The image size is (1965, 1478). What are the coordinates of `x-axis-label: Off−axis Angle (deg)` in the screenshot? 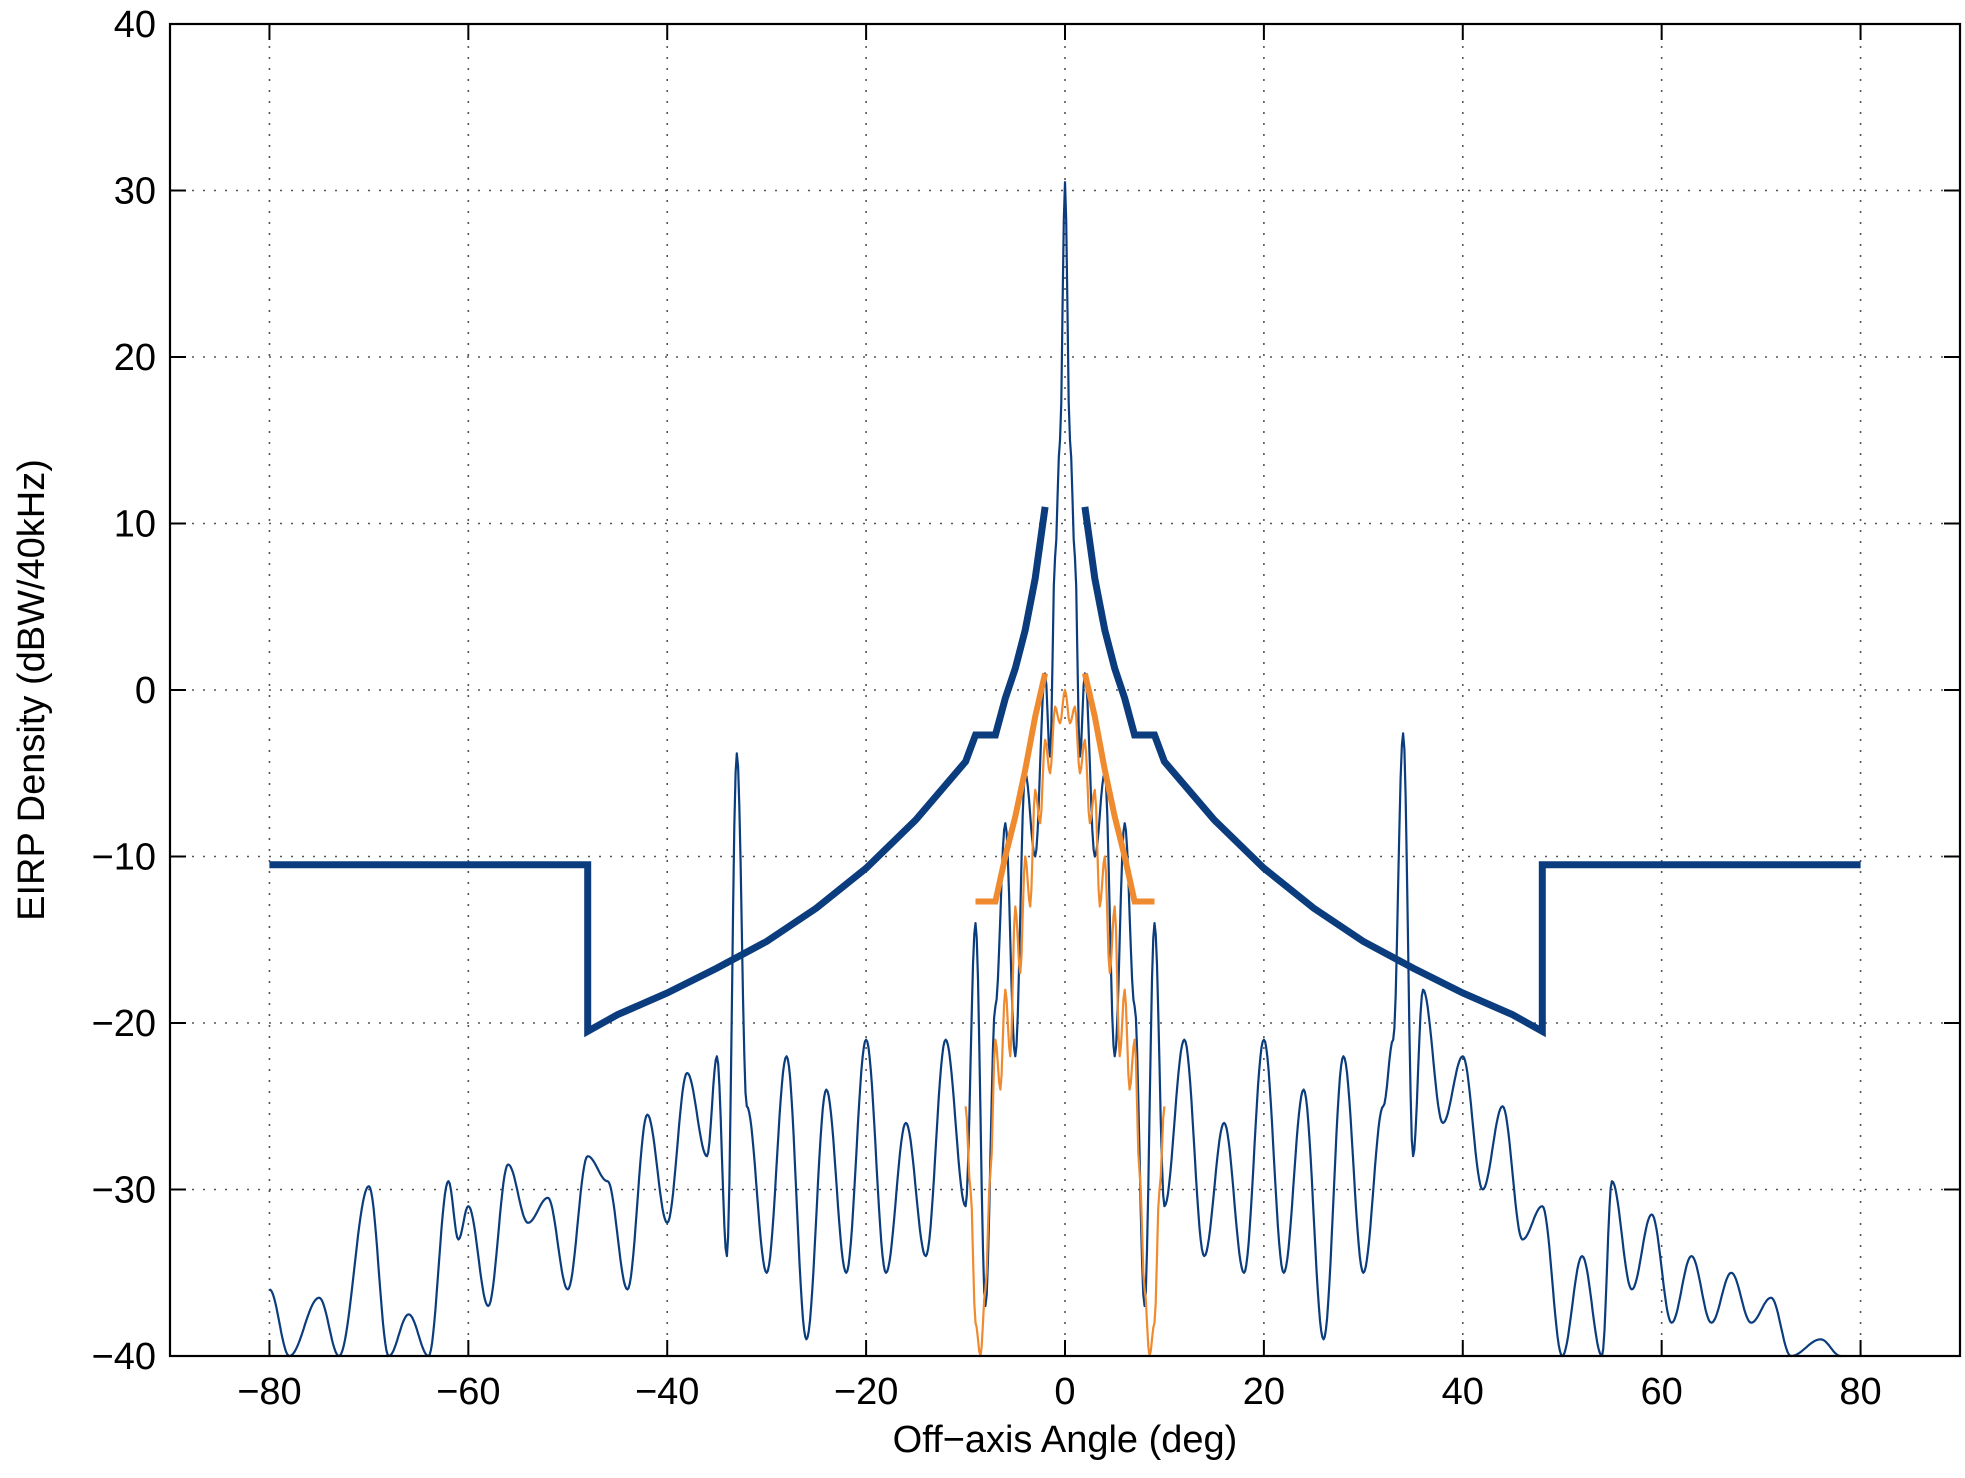 It's located at (1065, 1440).